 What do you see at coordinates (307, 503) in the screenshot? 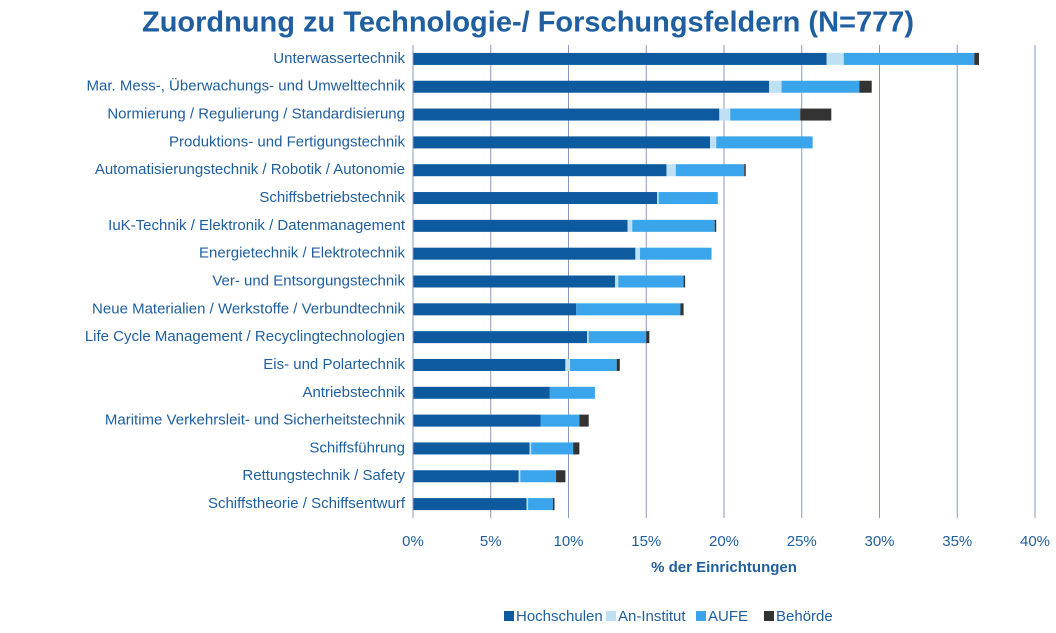
I see `y-tick-label: Schiffstheorie / Schiffsentwurf` at bounding box center [307, 503].